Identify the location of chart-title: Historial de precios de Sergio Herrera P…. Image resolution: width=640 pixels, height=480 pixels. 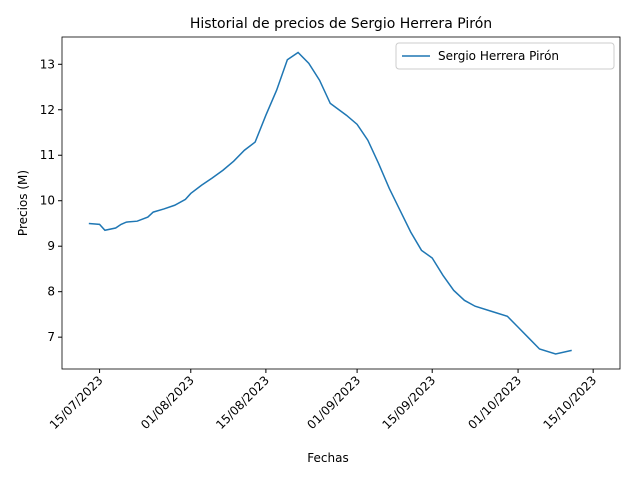
(341, 24).